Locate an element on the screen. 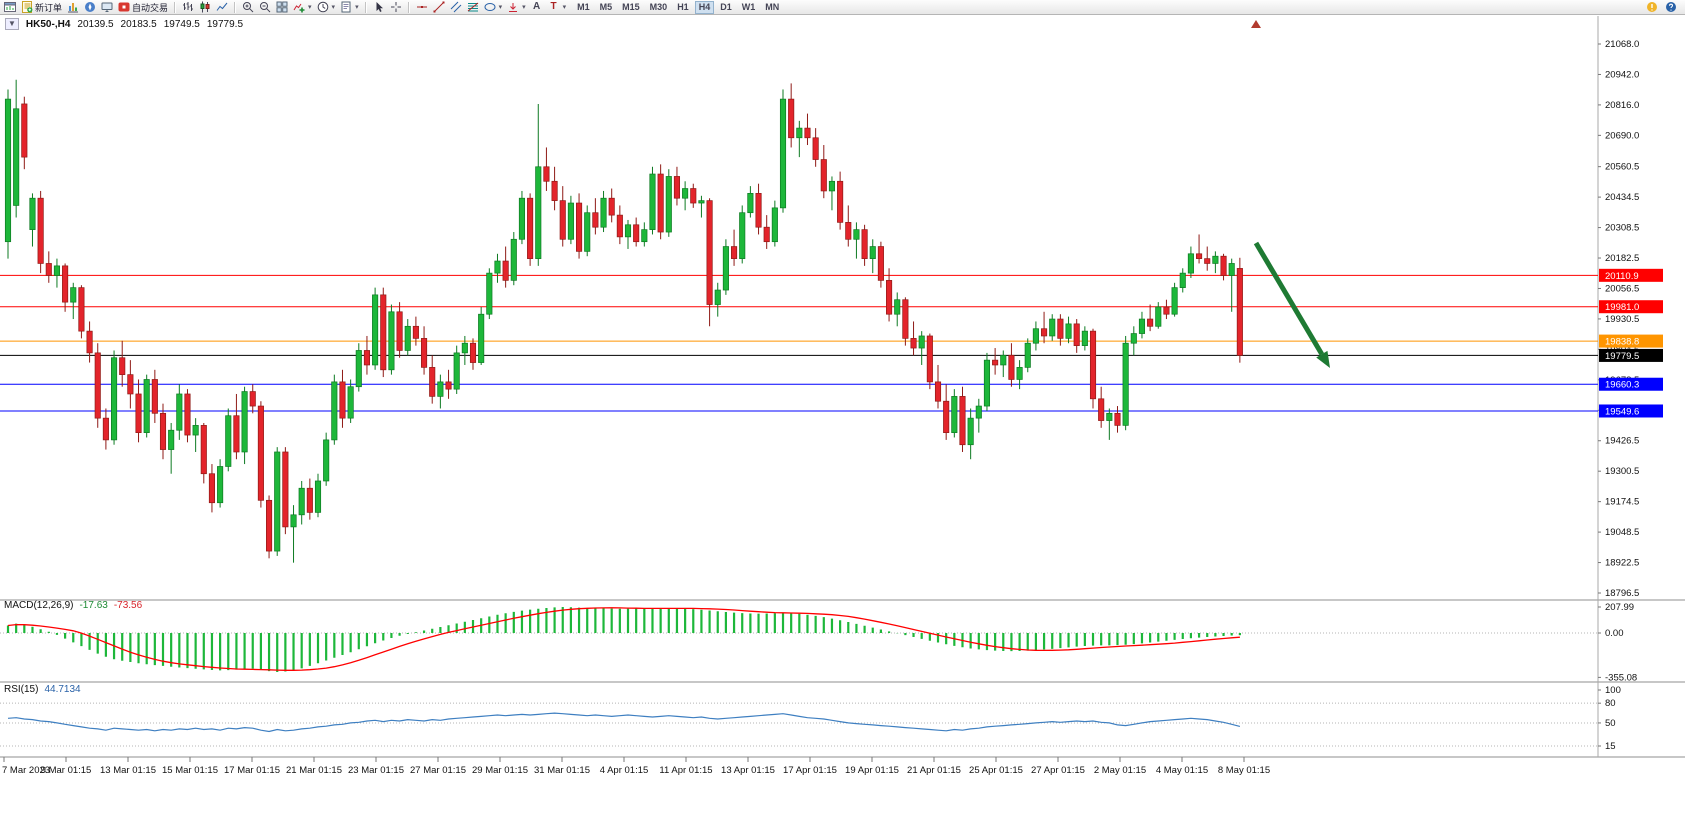 This screenshot has height=839, width=1685. svg-text: 4 May 01:15 is located at coordinates (1182, 770).